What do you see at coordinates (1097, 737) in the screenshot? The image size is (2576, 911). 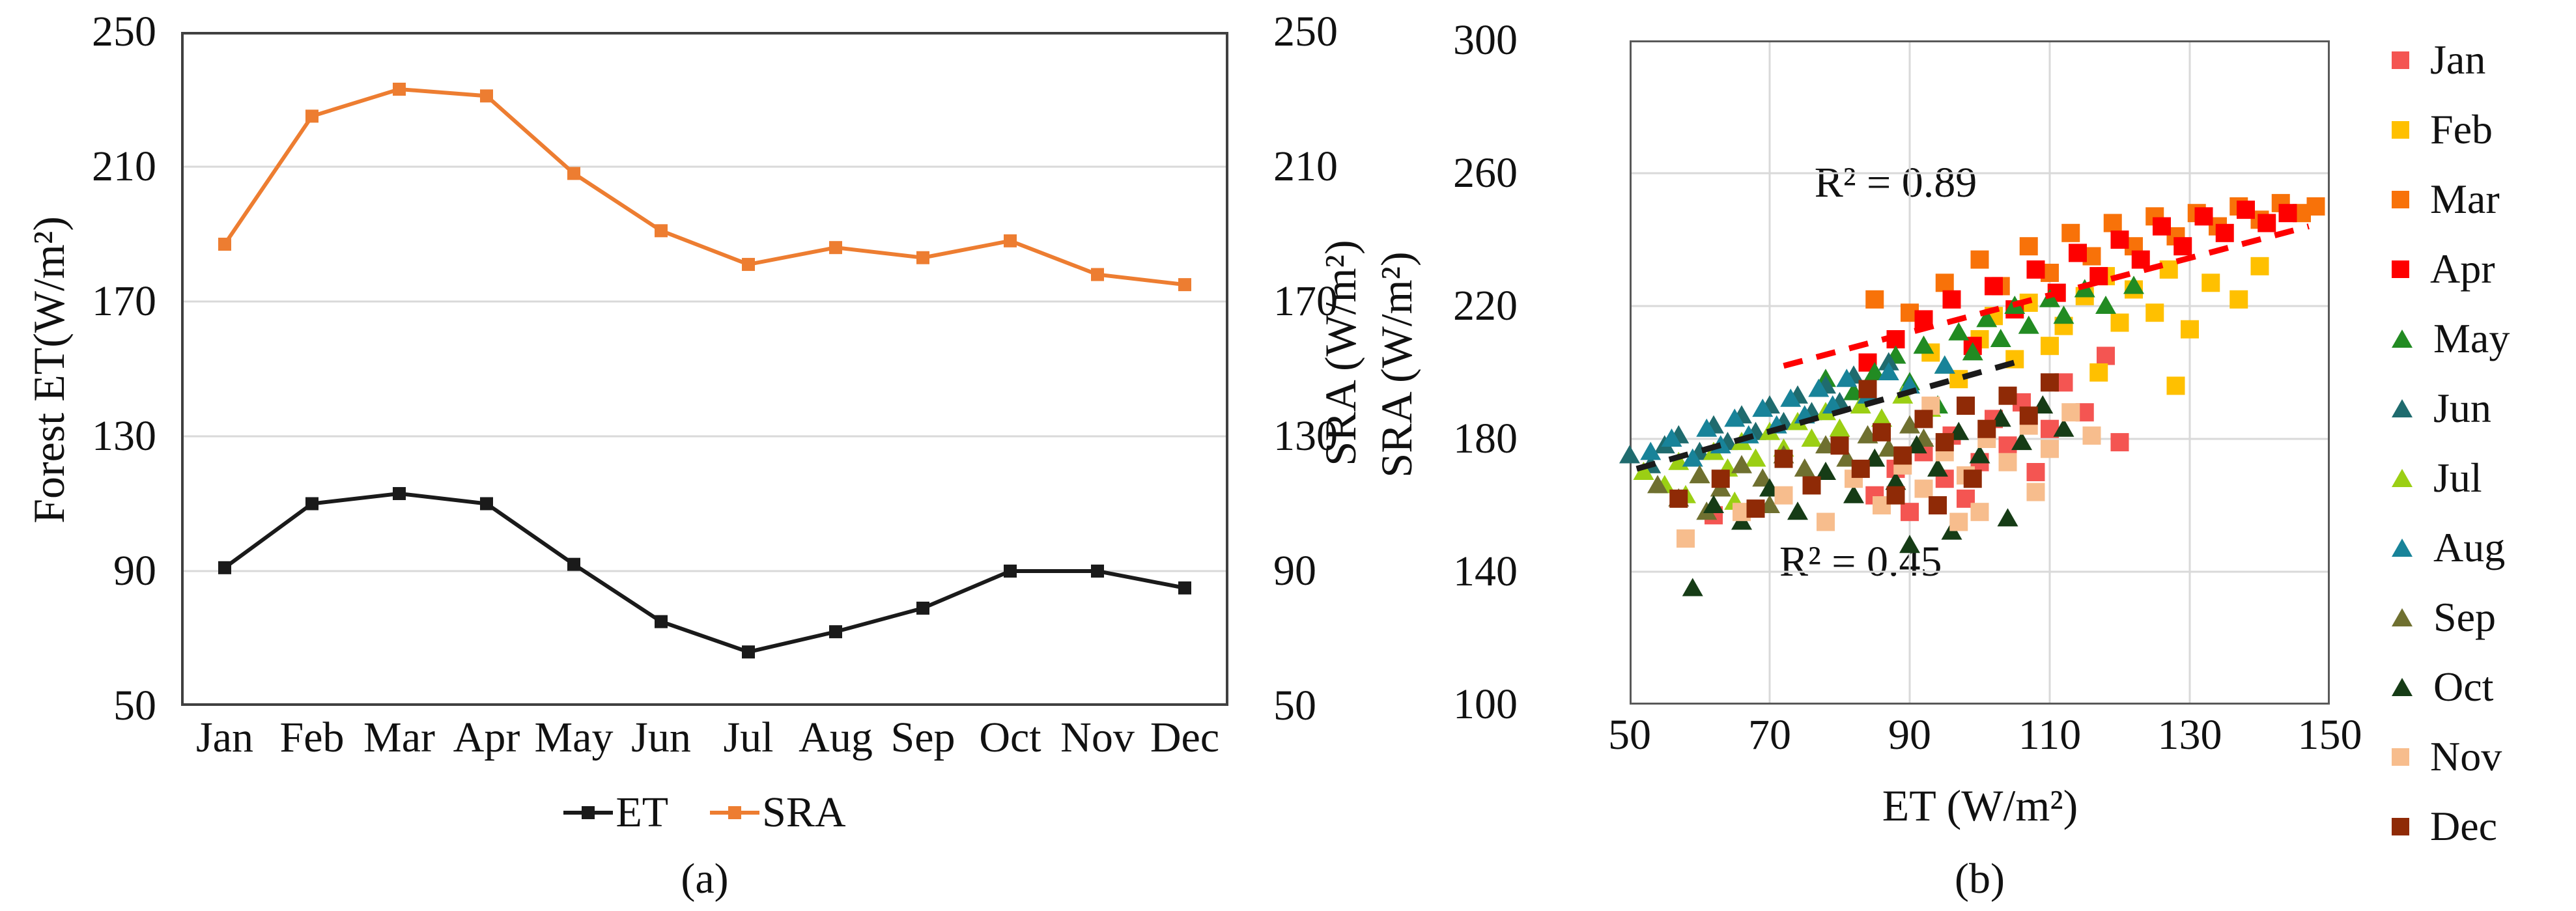 I see `x-axis-category-label: Nov` at bounding box center [1097, 737].